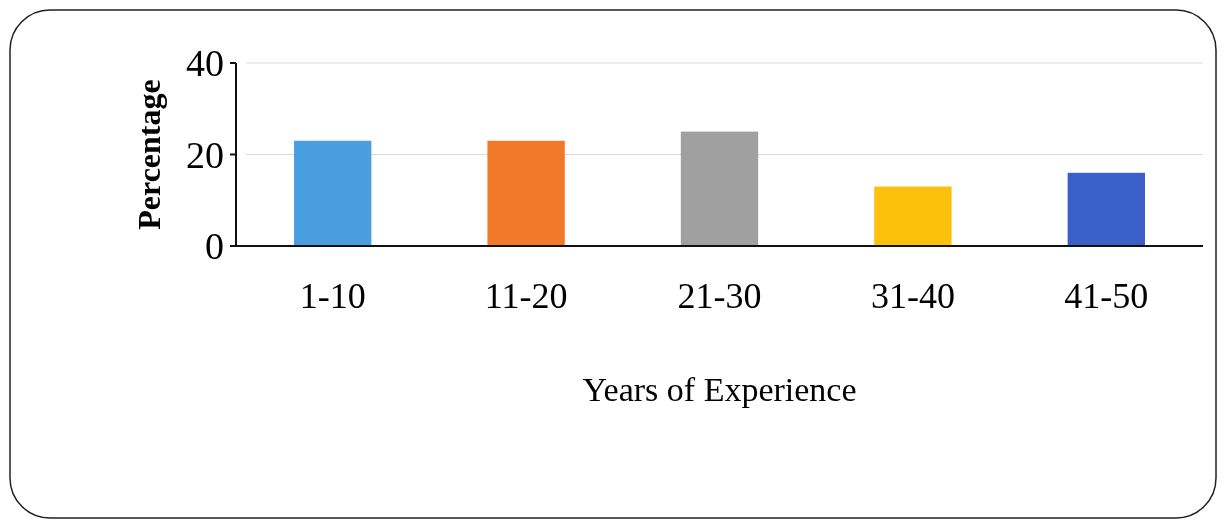 The image size is (1226, 529). What do you see at coordinates (205, 154) in the screenshot?
I see `y-tick-label: 20` at bounding box center [205, 154].